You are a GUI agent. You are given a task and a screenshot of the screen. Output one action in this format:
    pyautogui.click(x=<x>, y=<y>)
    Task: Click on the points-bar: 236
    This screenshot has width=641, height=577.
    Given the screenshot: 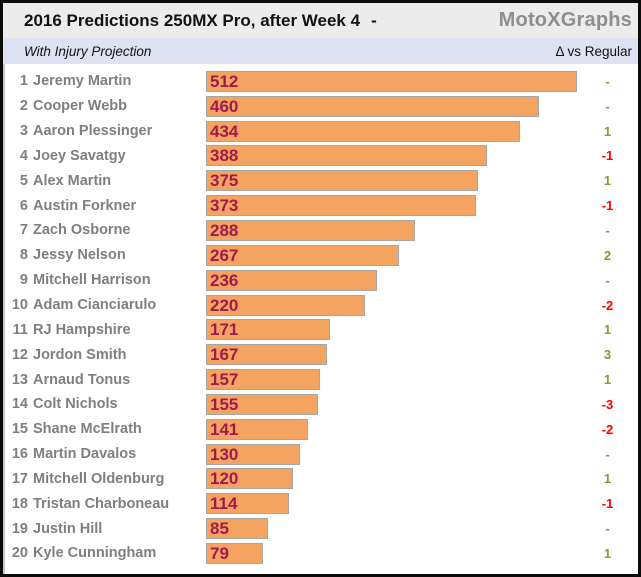 What is the action you would take?
    pyautogui.click(x=291, y=280)
    